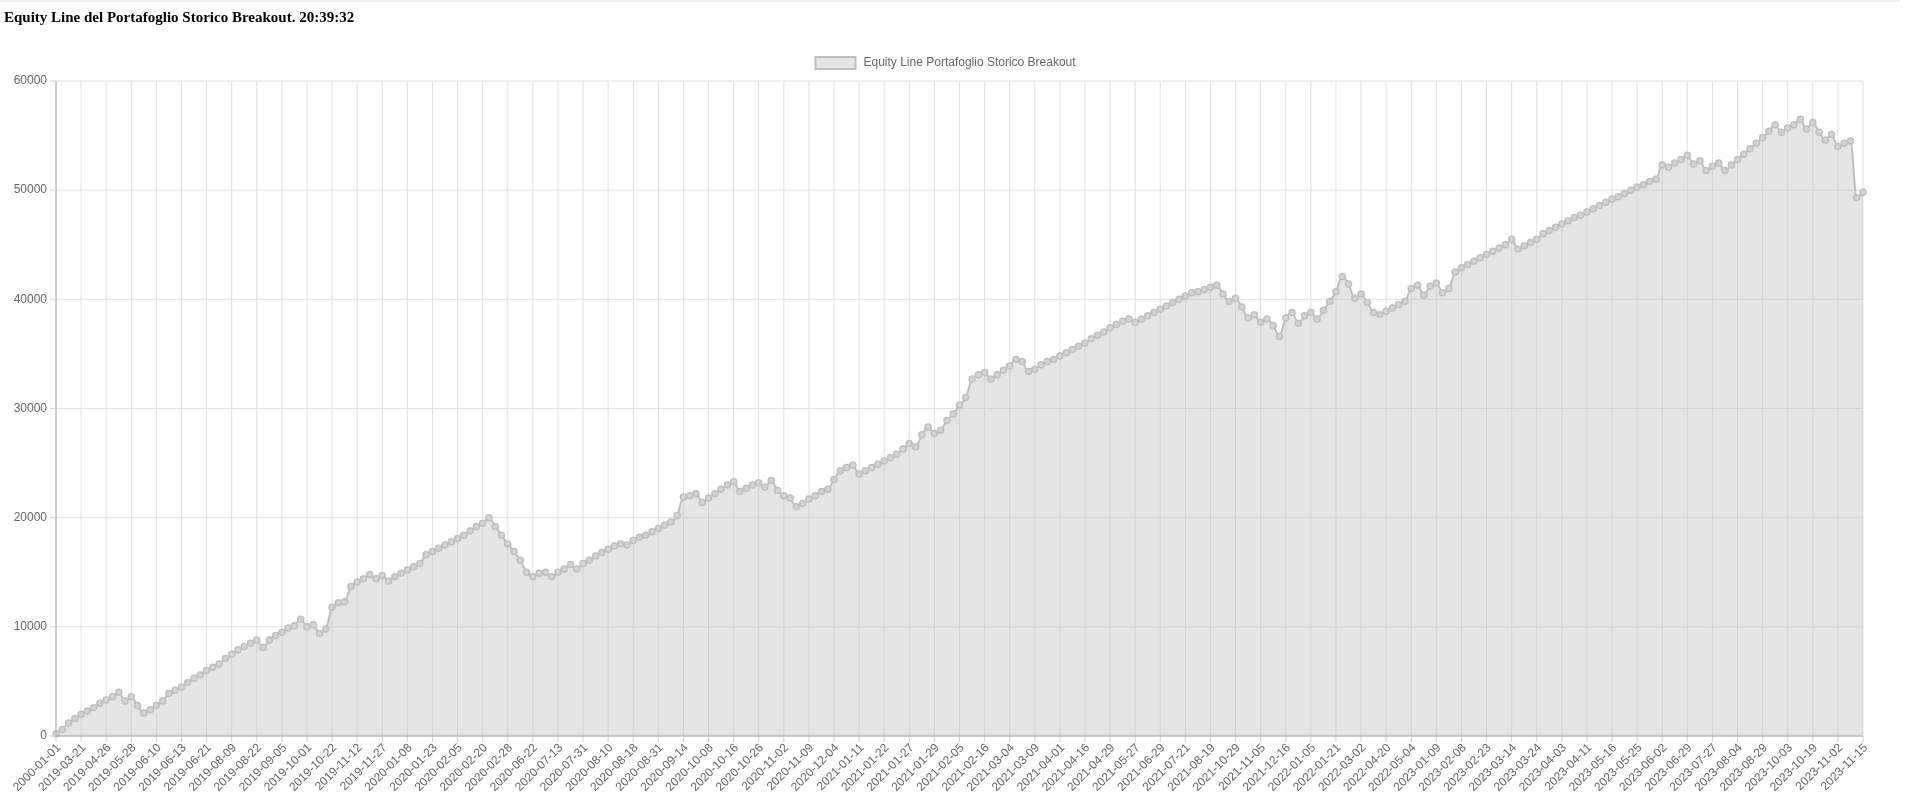  Describe the element at coordinates (44, 735) in the screenshot. I see `y-tick-label: 0` at that location.